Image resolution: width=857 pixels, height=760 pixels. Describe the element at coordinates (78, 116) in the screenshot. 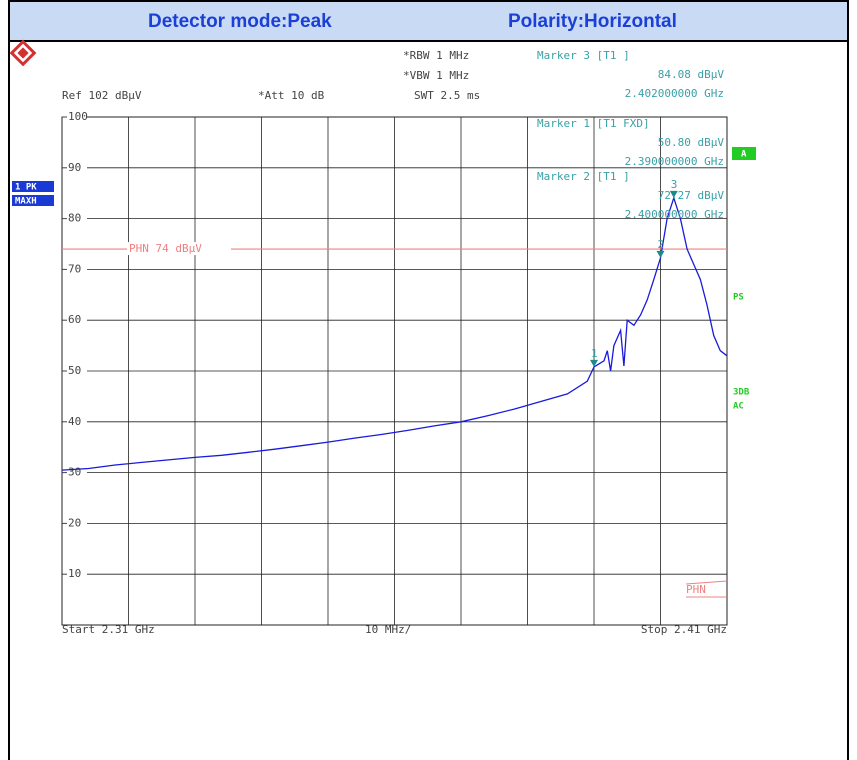

I see `y-tick-label: 100` at that location.